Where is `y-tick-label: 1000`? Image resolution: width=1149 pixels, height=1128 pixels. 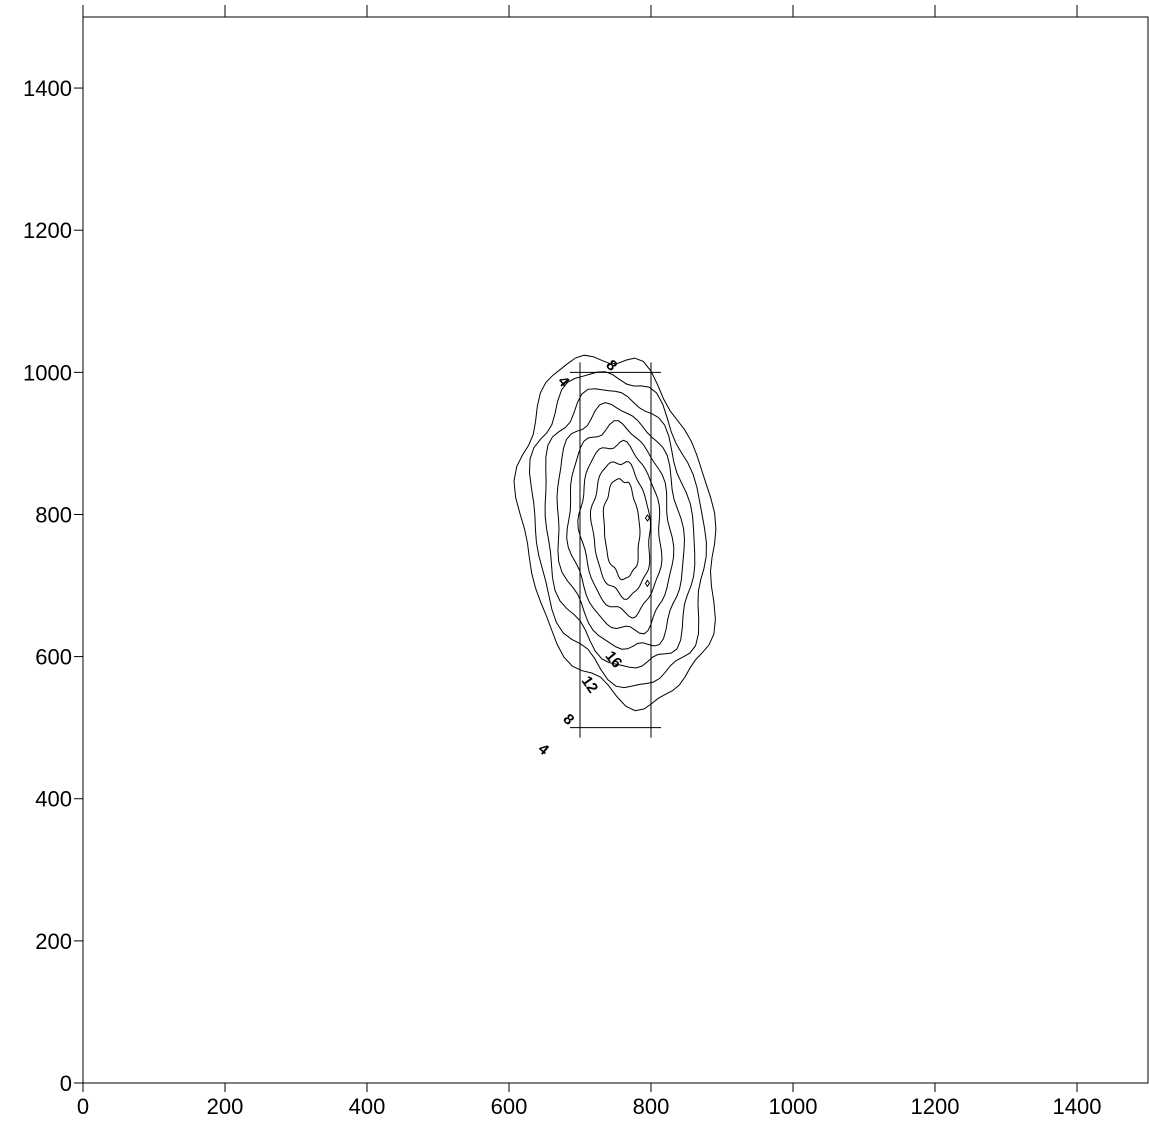 y-tick-label: 1000 is located at coordinates (47, 372).